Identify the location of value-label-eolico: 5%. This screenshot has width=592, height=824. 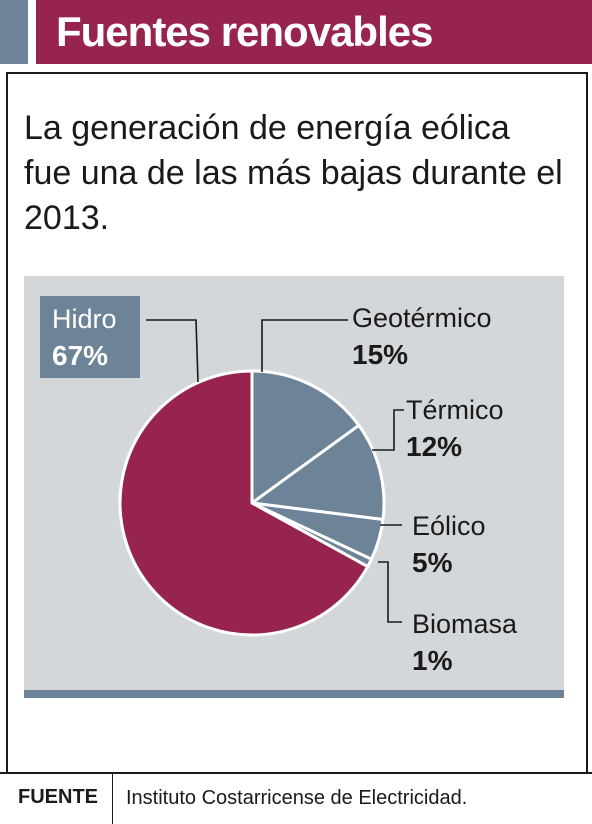
(432, 562).